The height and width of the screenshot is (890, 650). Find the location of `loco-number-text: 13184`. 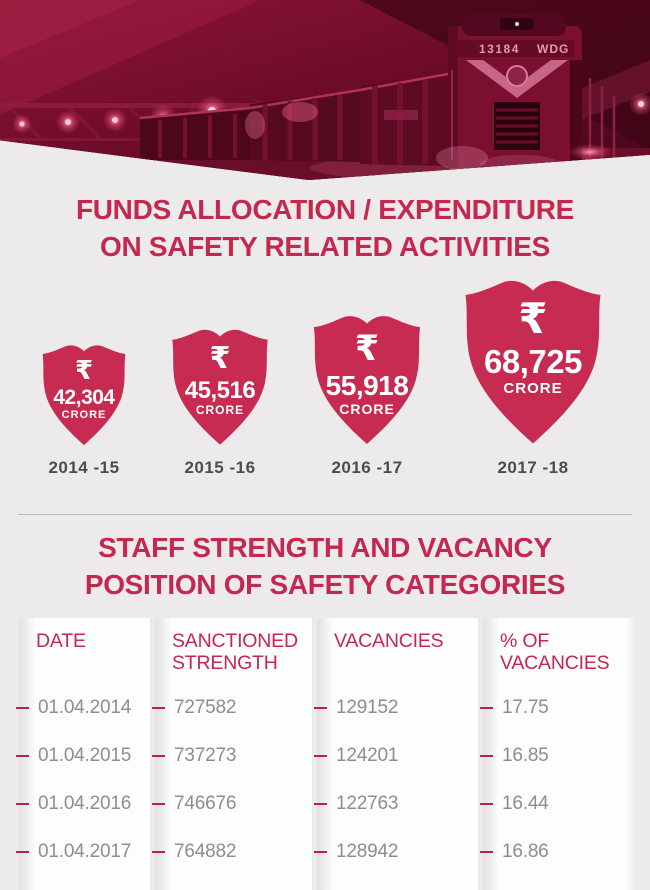

loco-number-text: 13184 is located at coordinates (499, 49).